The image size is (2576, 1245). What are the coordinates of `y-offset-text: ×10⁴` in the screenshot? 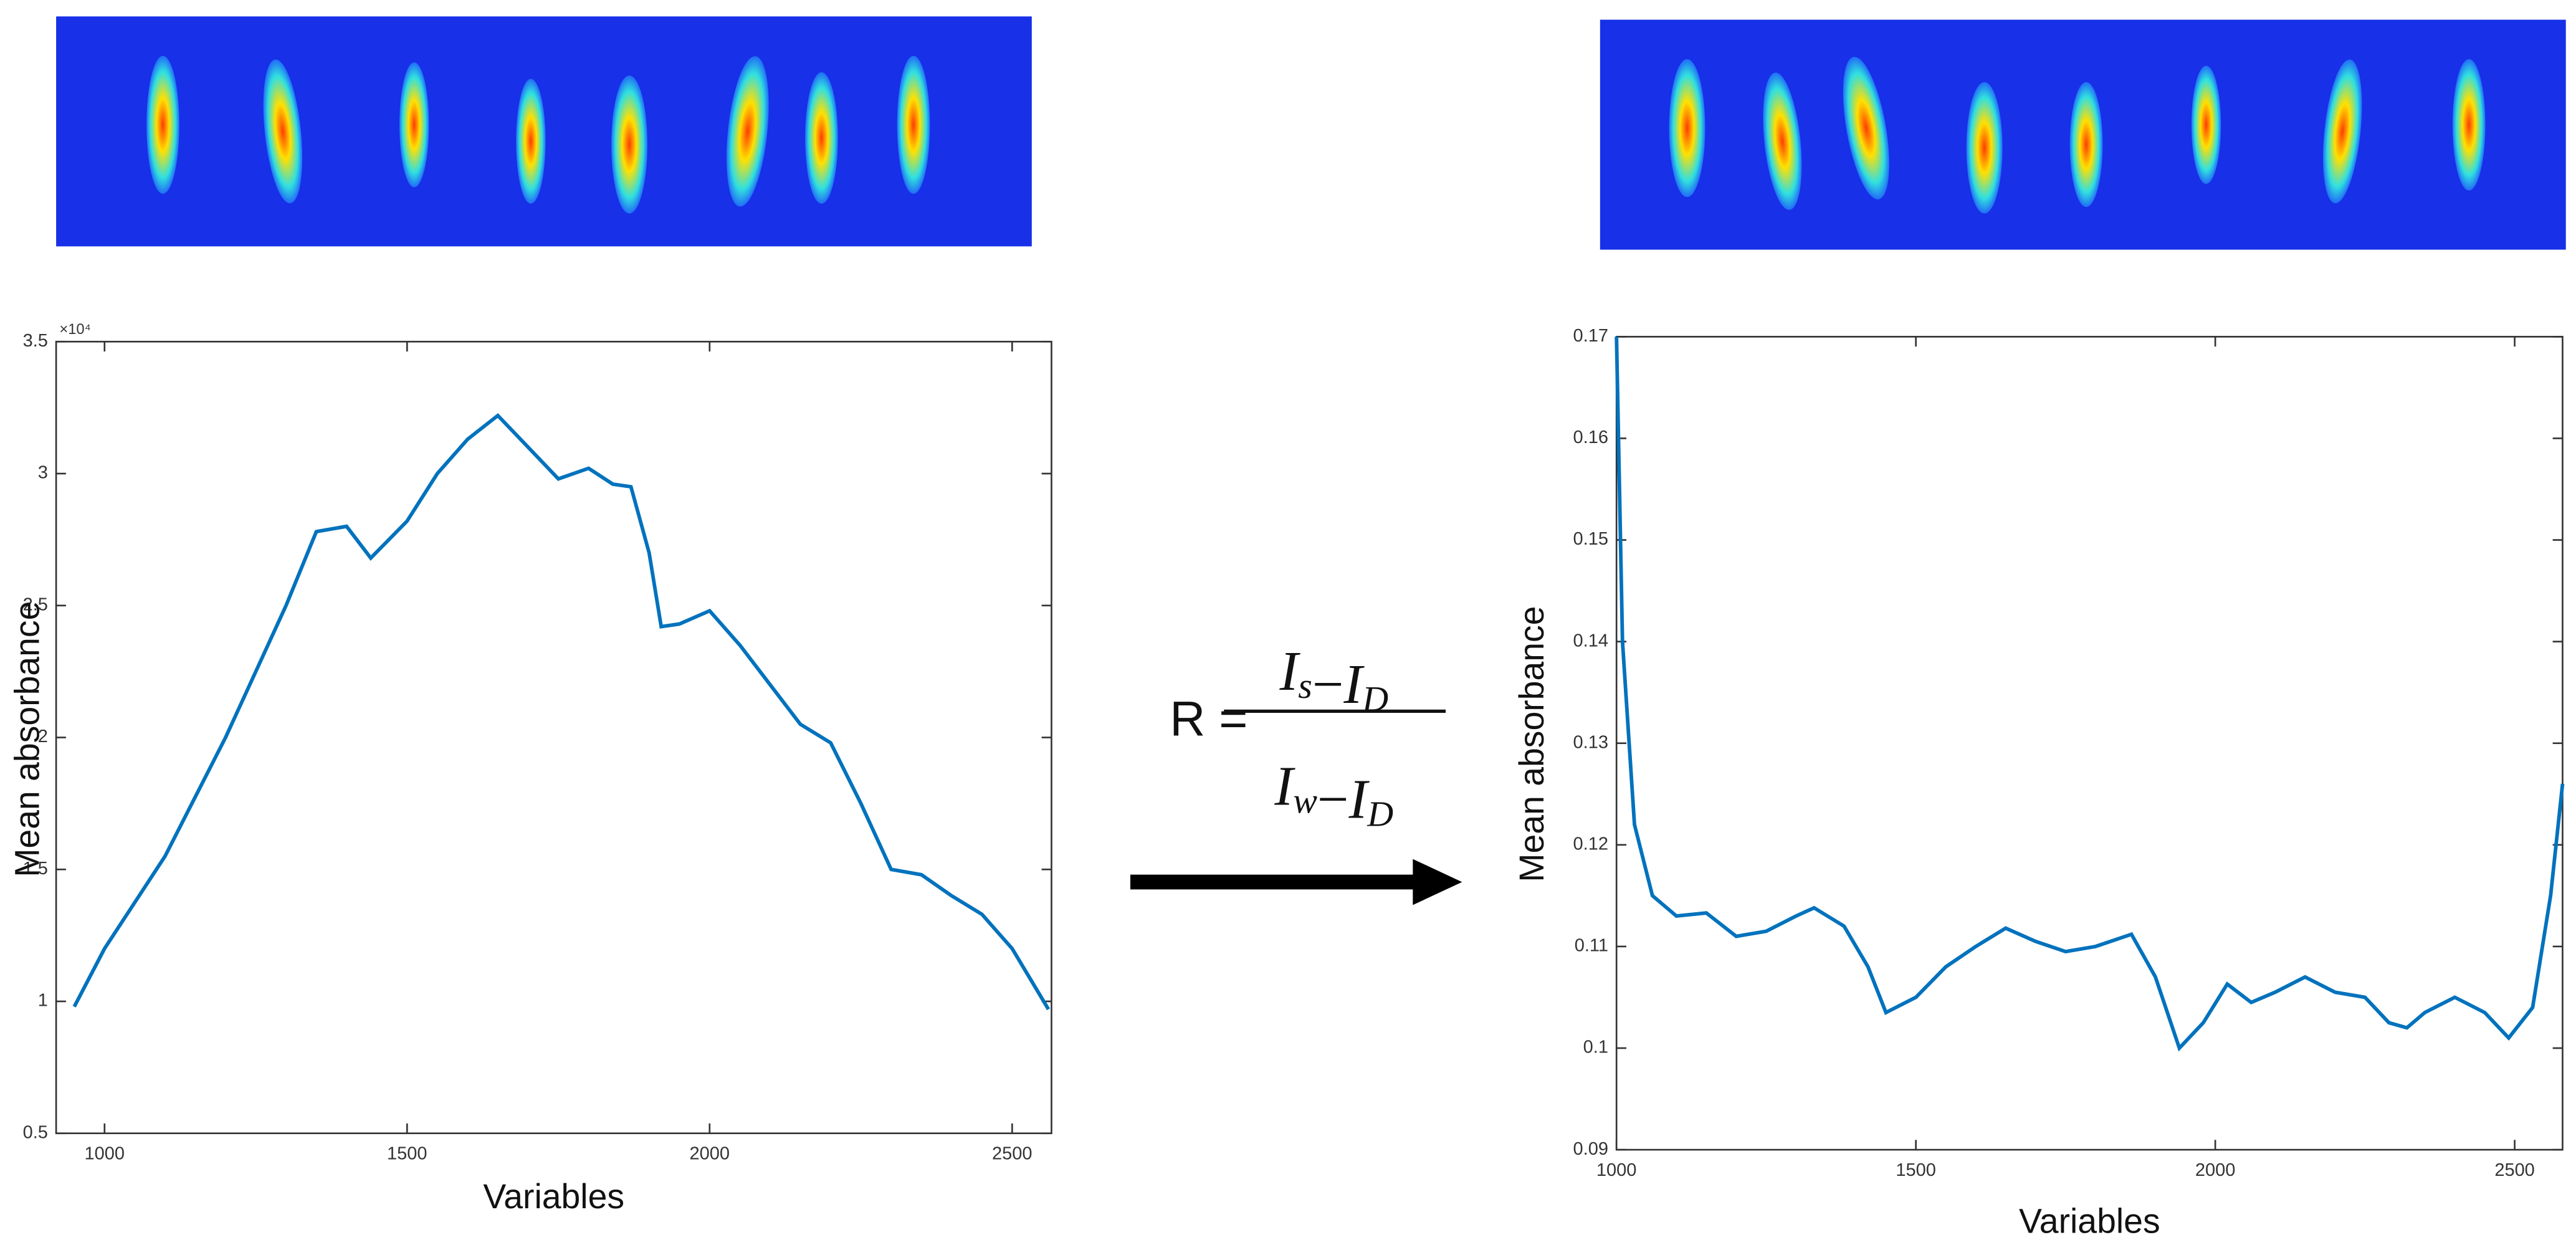 It's located at (74, 330).